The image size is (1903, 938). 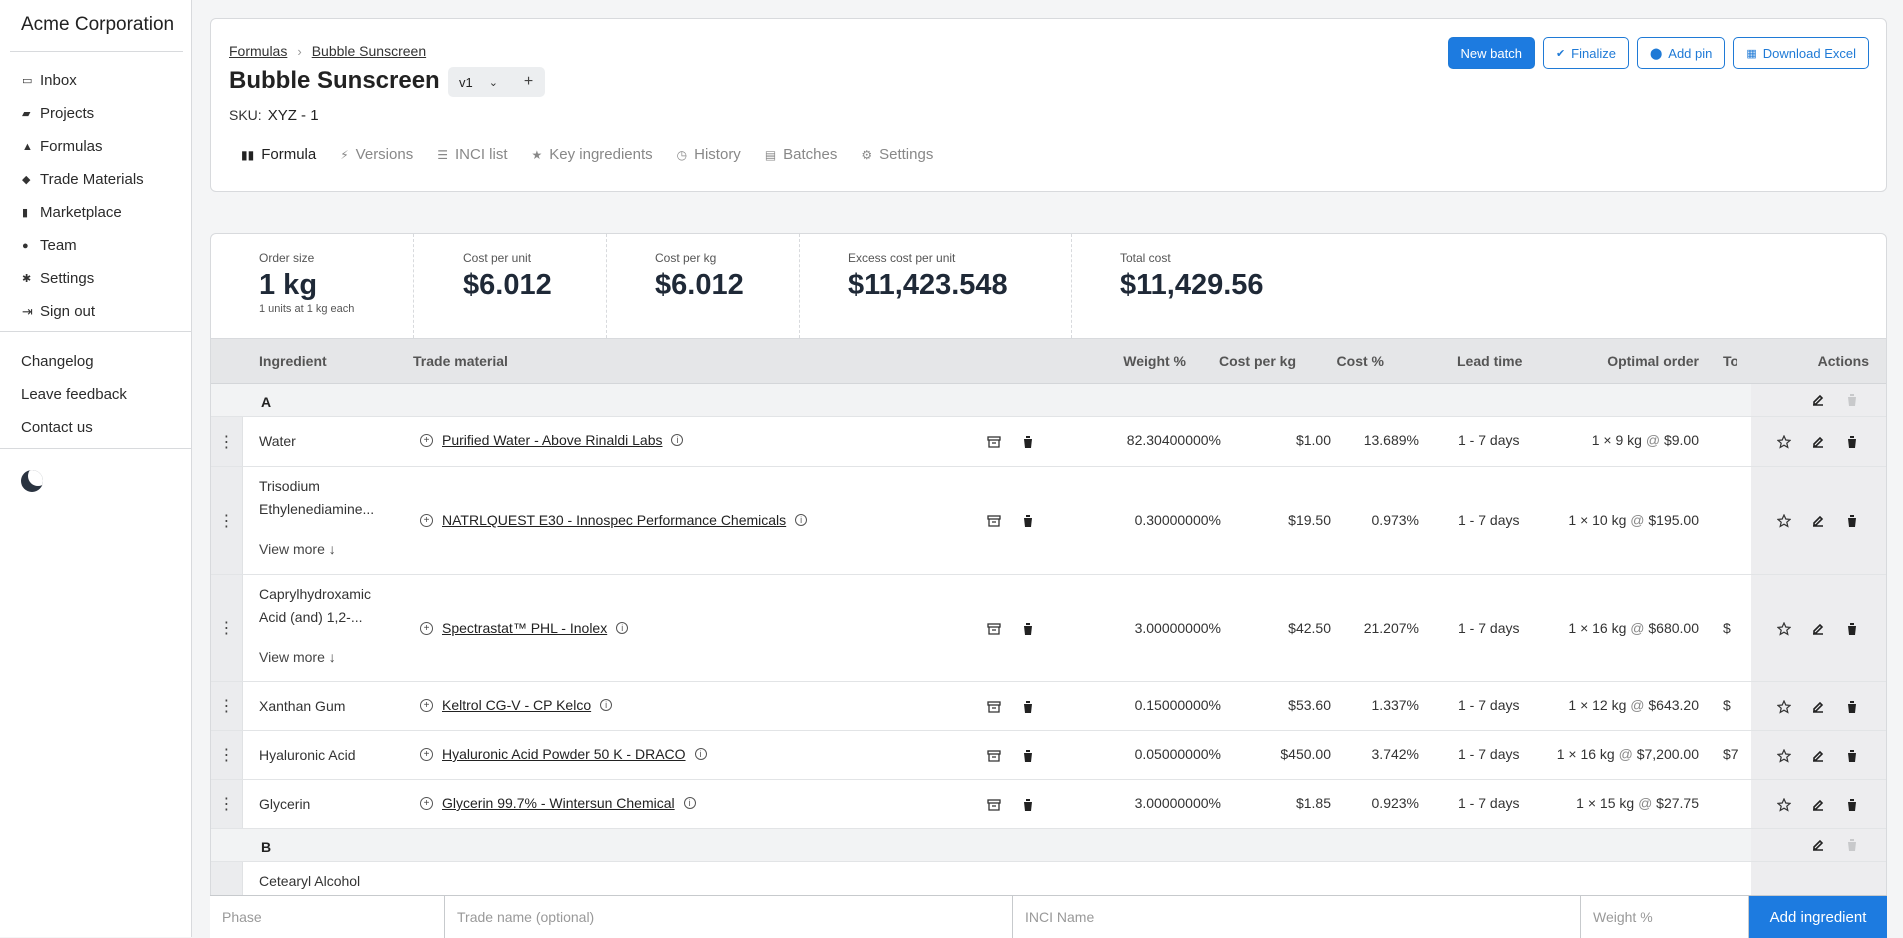 I want to click on sidebar-item-projects: ▰ Projects, so click(x=95, y=113).